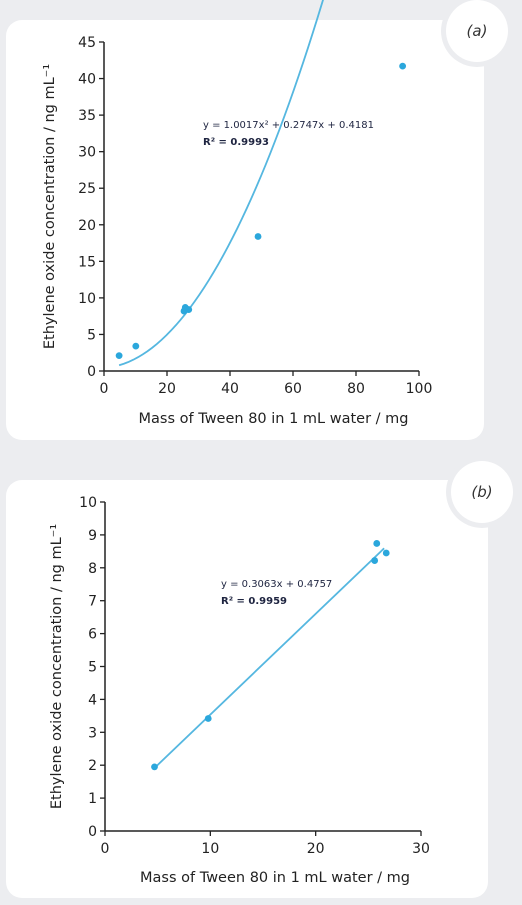 The height and width of the screenshot is (905, 522). Describe the element at coordinates (421, 849) in the screenshot. I see `x-tick-label: 30` at that location.